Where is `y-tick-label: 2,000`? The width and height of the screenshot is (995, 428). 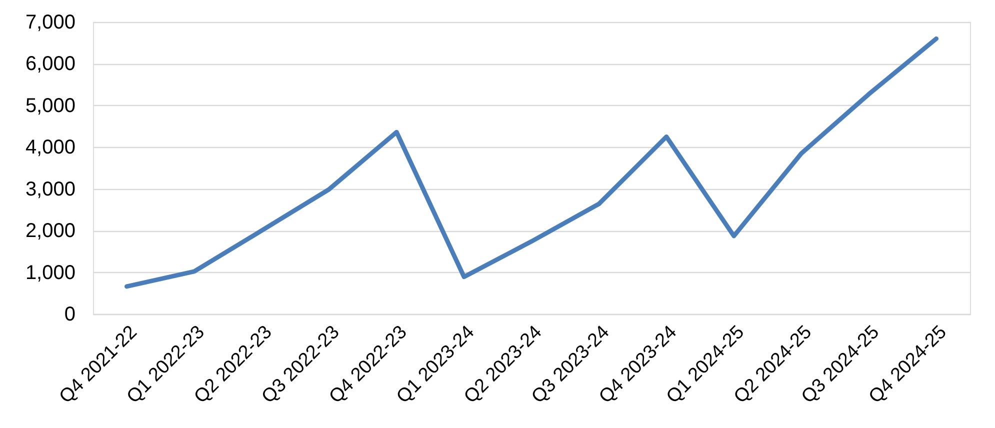 y-tick-label: 2,000 is located at coordinates (50, 231).